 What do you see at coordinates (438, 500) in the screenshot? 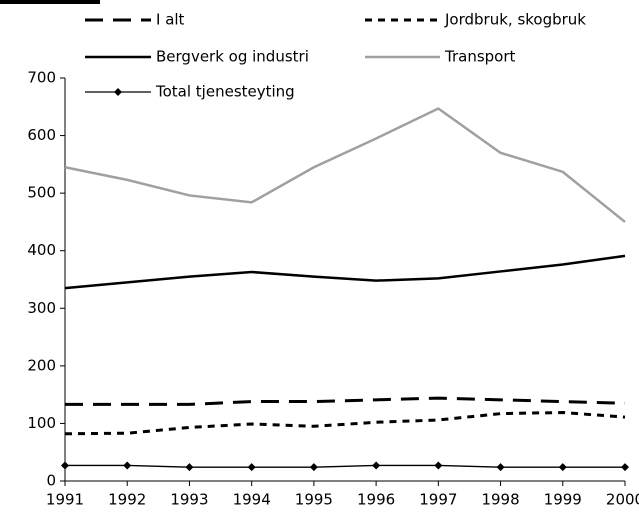
I see `x-tick-label: 1997` at bounding box center [438, 500].